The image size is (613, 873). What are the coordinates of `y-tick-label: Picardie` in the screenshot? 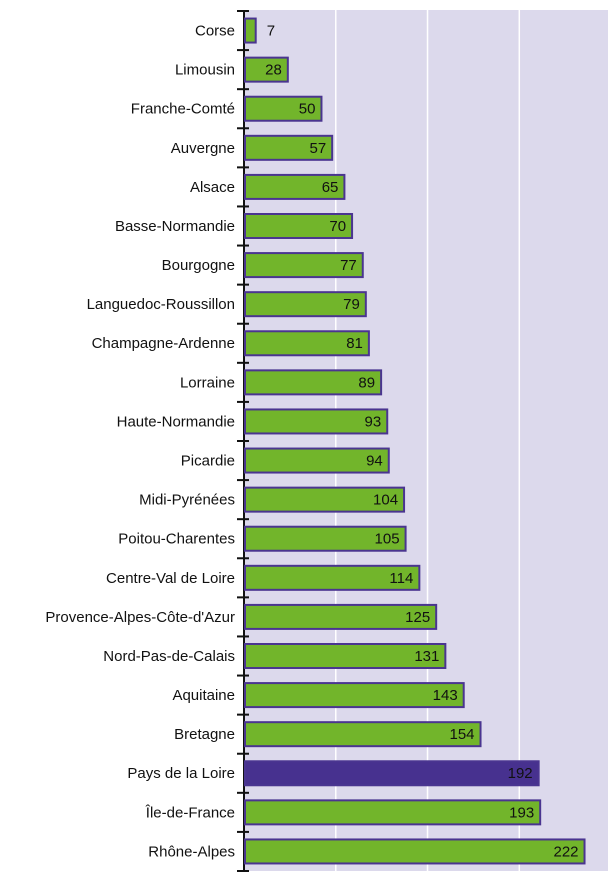 It's located at (208, 461).